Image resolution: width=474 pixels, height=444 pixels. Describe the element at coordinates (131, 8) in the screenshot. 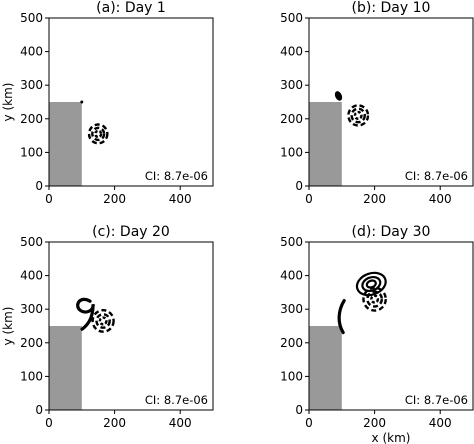

I see `panel-title: (a): Day 1` at that location.